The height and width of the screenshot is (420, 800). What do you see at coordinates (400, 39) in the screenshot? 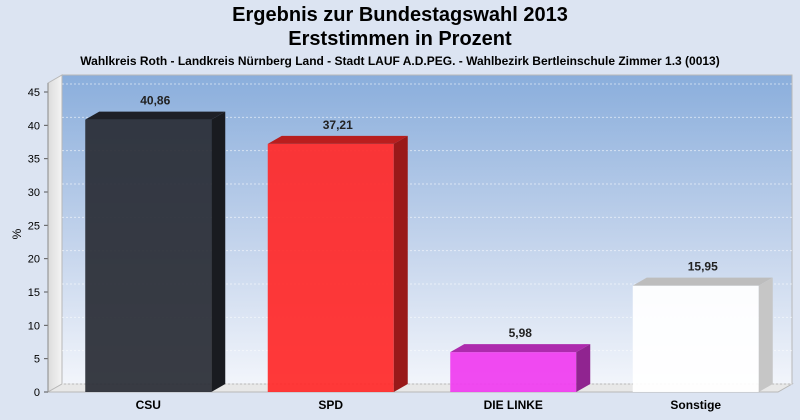
I see `chart-subtitle: Erststimmen in Prozent` at bounding box center [400, 39].